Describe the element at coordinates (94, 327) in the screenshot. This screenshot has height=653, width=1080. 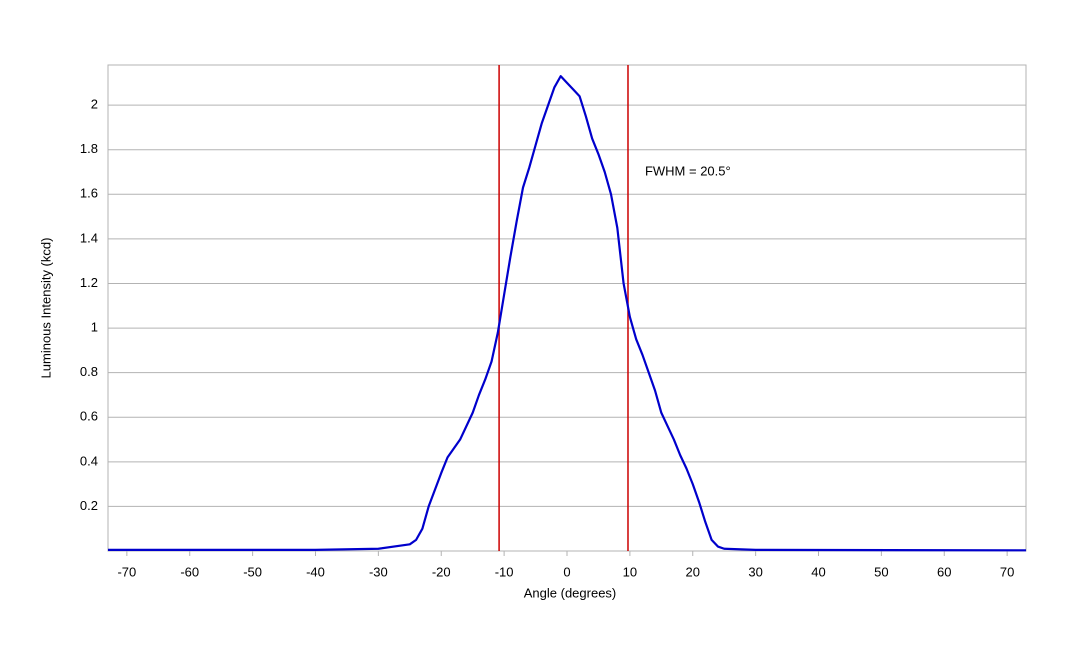
I see `y-tick-label: 1` at that location.